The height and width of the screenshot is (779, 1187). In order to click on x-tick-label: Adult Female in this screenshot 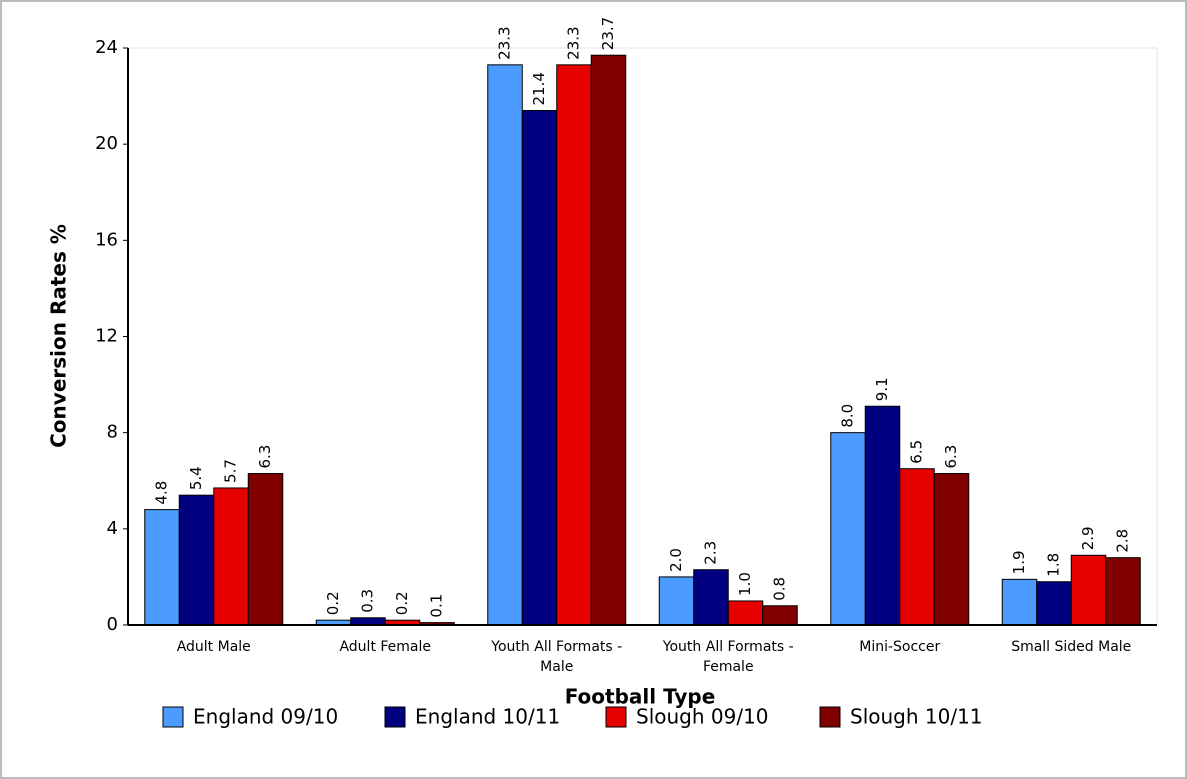, I will do `click(385, 647)`.